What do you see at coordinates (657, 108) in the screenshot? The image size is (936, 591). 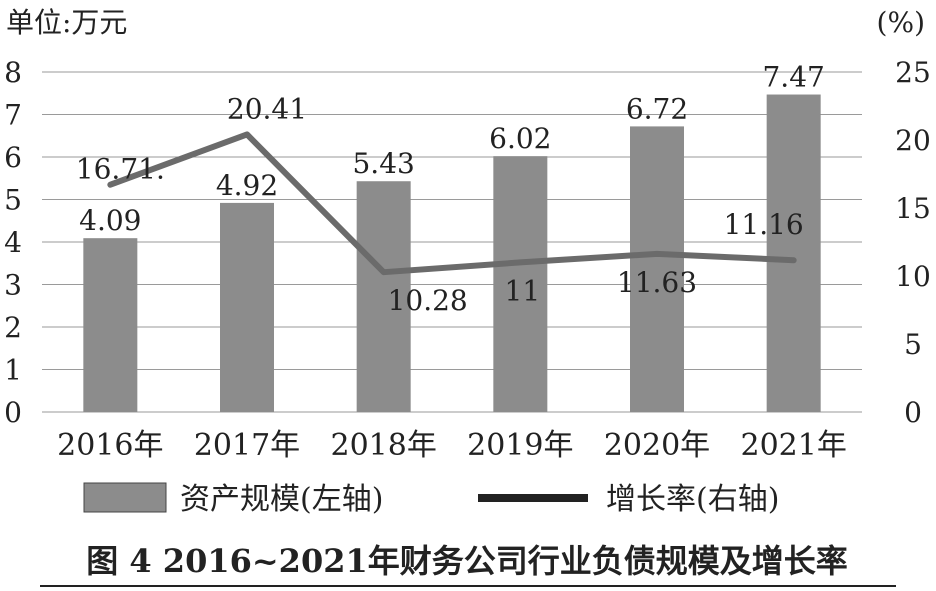 I see `bar-value-label: 6.72` at bounding box center [657, 108].